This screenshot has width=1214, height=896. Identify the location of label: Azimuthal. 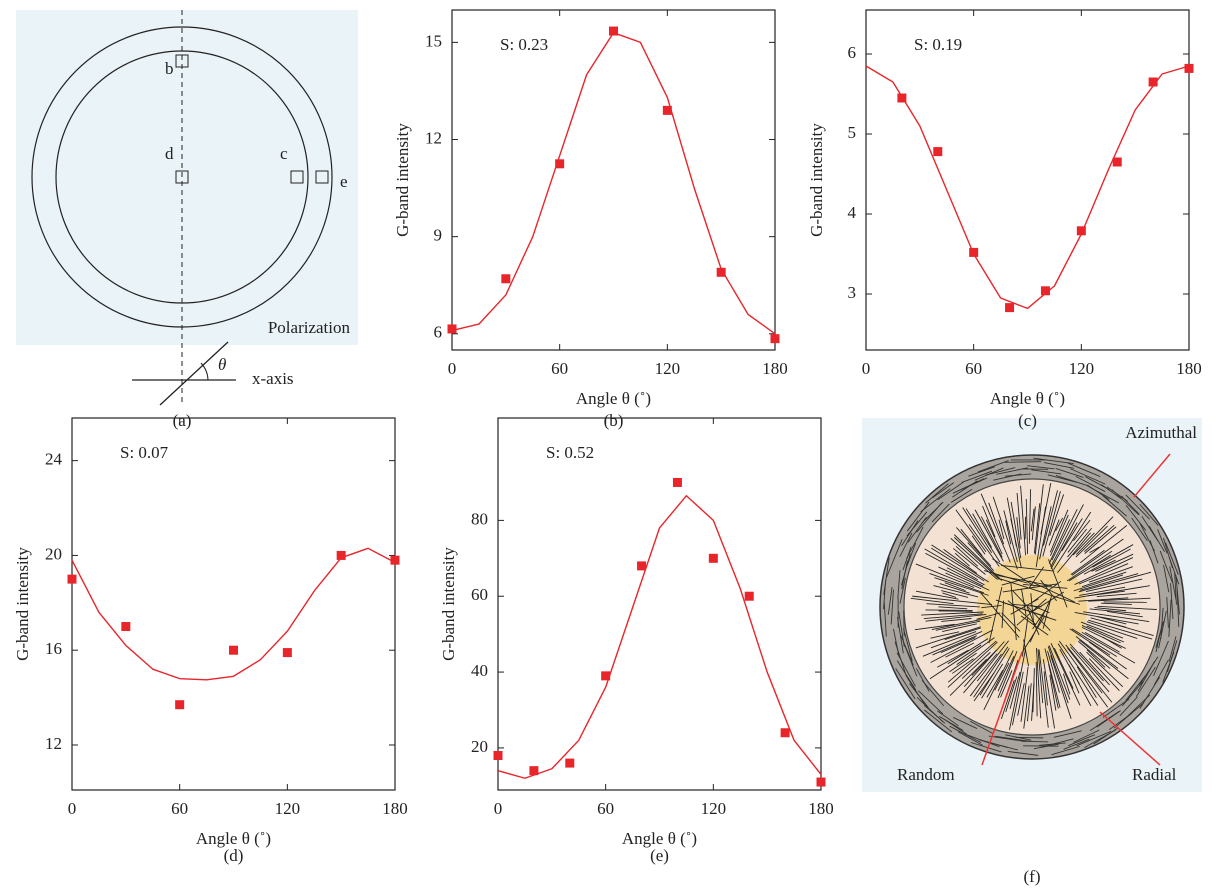
(1161, 432).